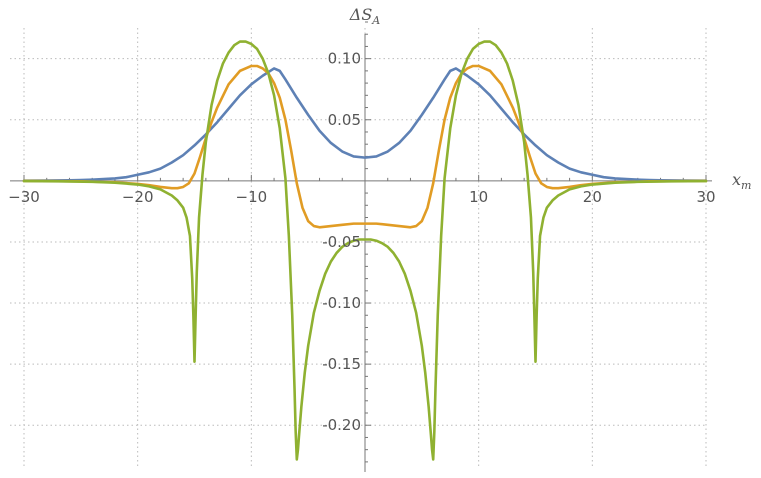 This screenshot has height=478, width=761. Describe the element at coordinates (736, 179) in the screenshot. I see `x-axis-label-base: x` at that location.